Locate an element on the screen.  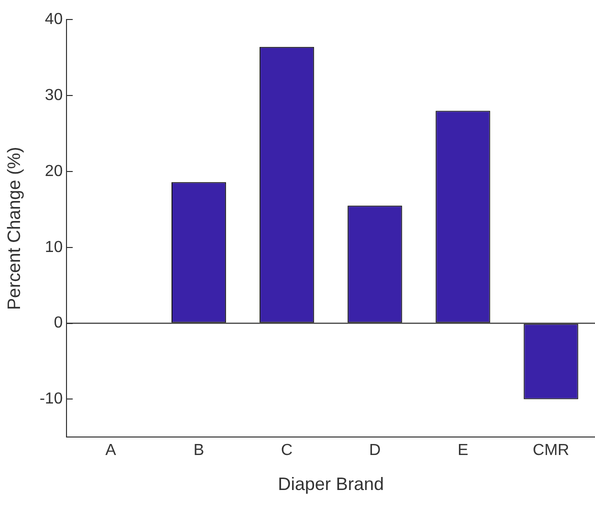
x-axis-title: Diaper Brand is located at coordinates (331, 484).